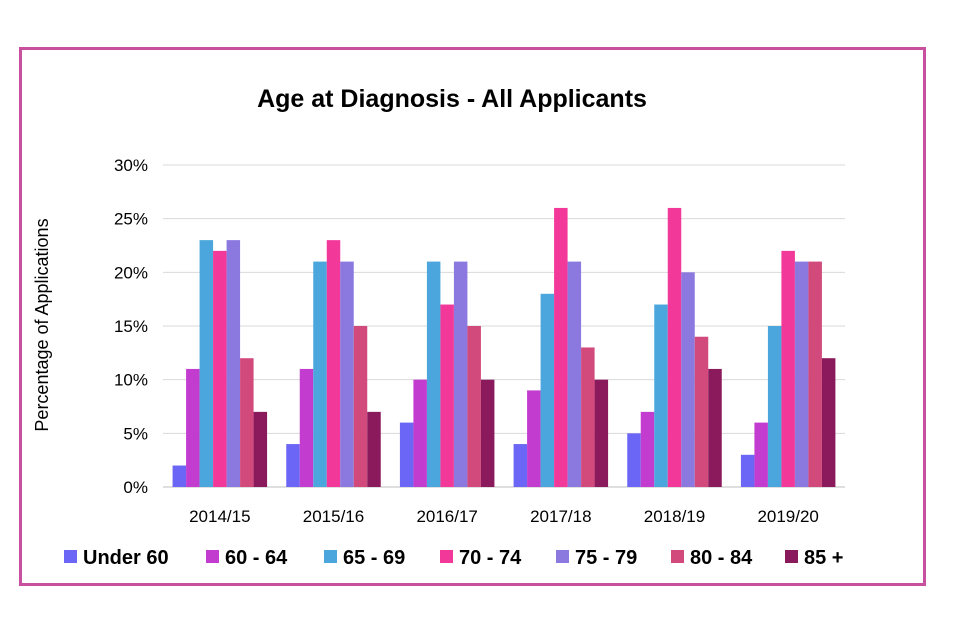 Image resolution: width=960 pixels, height=640 pixels. I want to click on y-tick-label: 5%, so click(135, 433).